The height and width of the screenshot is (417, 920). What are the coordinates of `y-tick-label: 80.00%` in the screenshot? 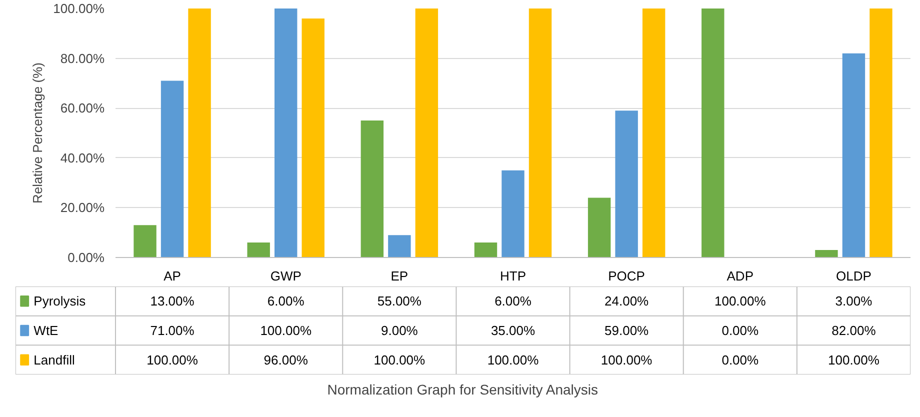 It's located at (82, 58).